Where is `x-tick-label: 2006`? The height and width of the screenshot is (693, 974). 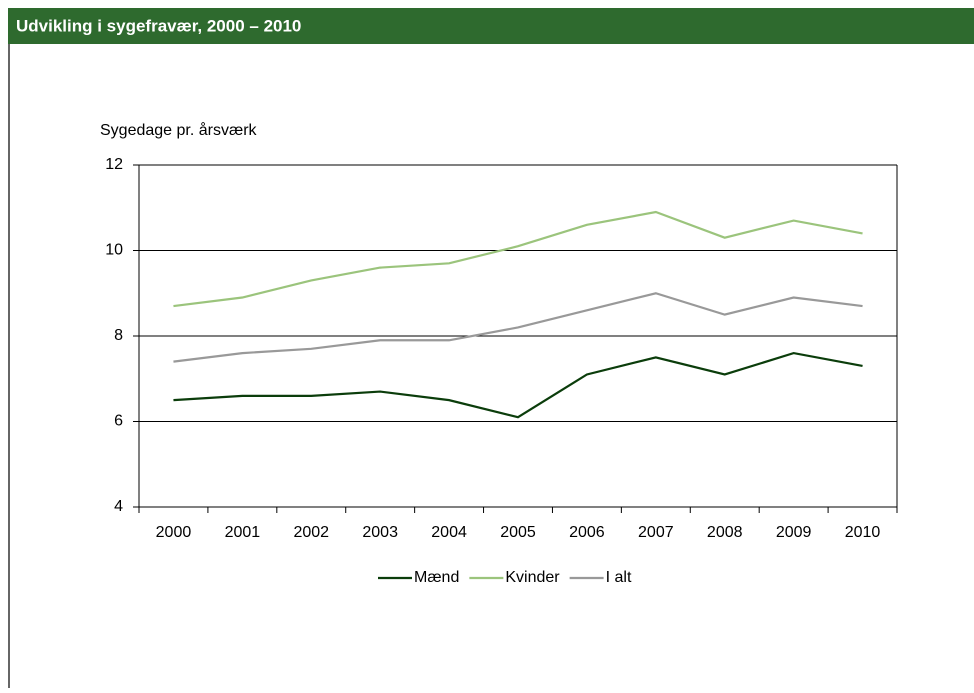
x-tick-label: 2006 is located at coordinates (587, 532).